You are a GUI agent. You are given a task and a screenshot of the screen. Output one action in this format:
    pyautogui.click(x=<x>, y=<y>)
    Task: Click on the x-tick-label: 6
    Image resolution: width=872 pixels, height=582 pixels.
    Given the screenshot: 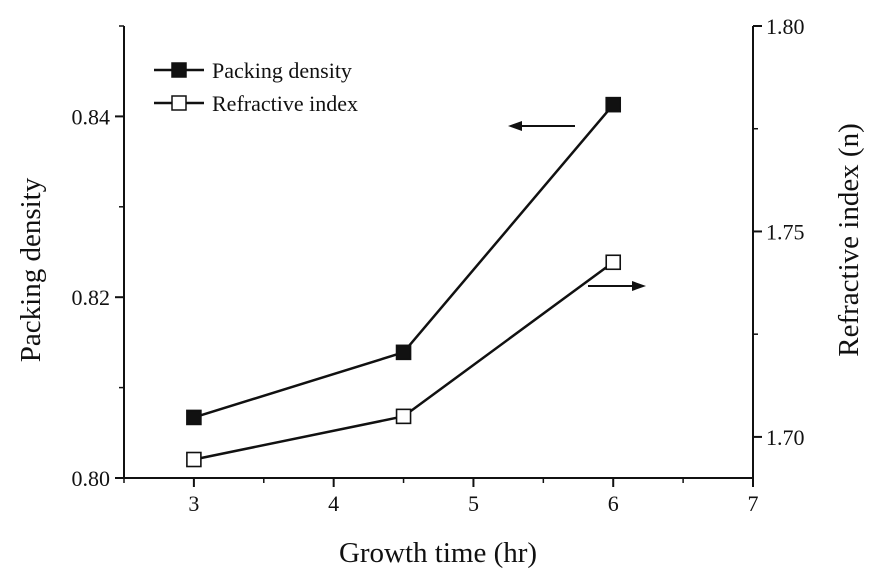 What is the action you would take?
    pyautogui.click(x=613, y=503)
    